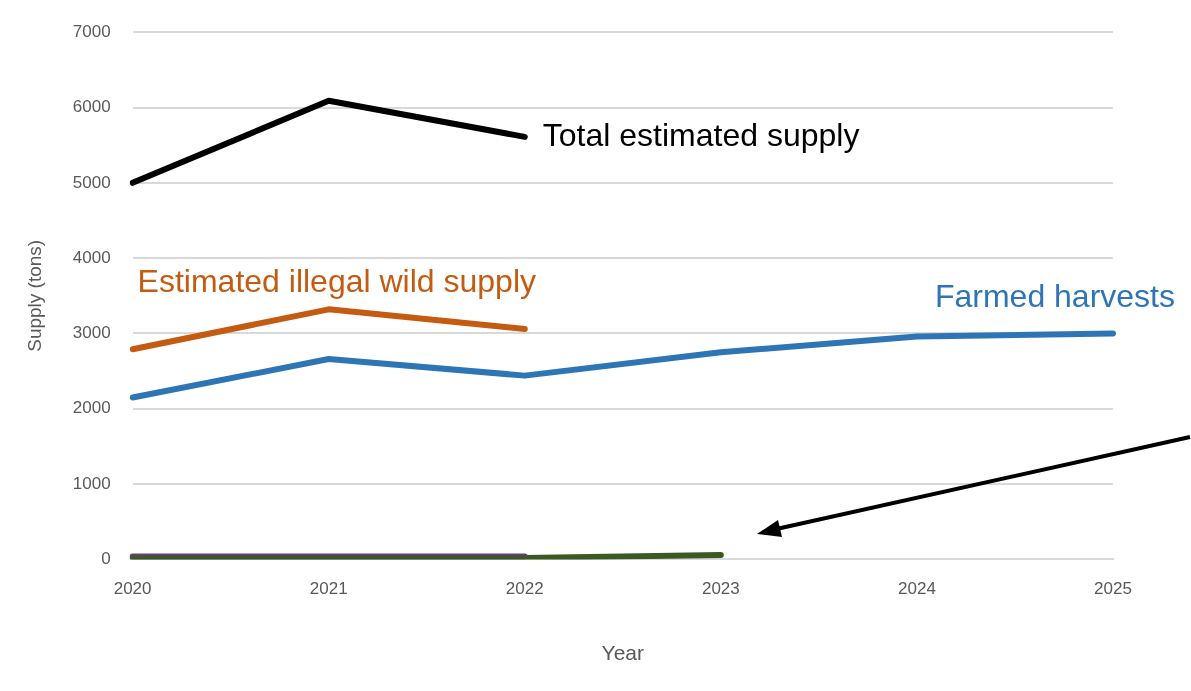 The image size is (1191, 691). What do you see at coordinates (524, 589) in the screenshot?
I see `x-tick-label: 2022` at bounding box center [524, 589].